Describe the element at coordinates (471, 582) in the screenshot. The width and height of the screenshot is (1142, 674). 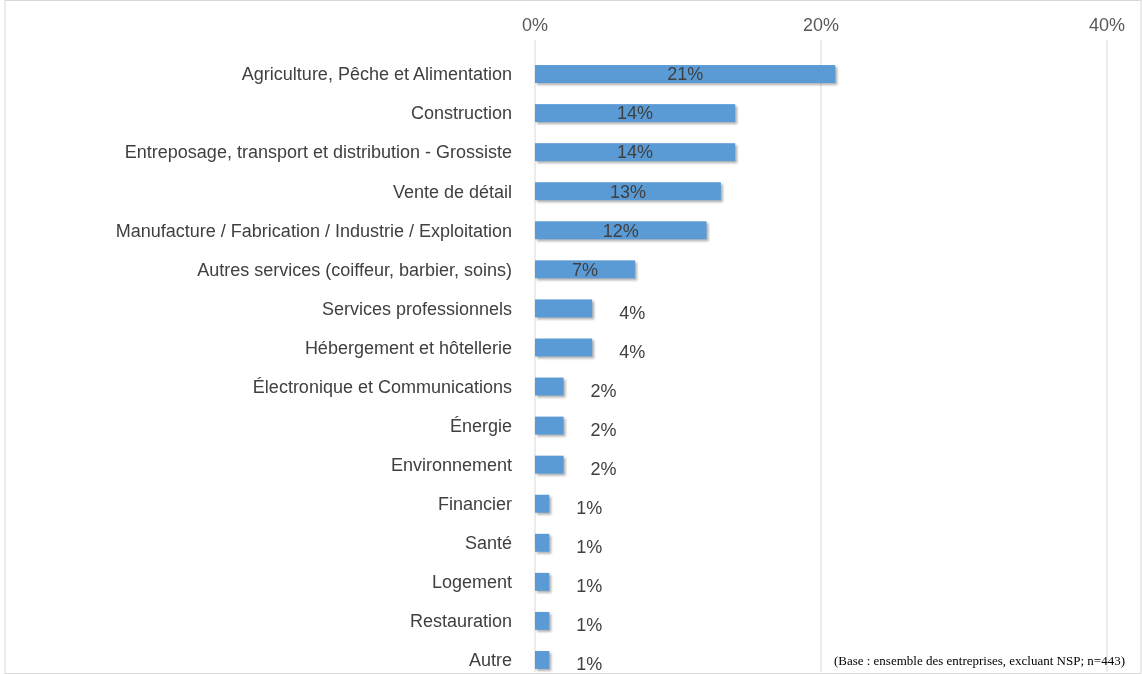
I see `y-tick-label: Logement` at that location.